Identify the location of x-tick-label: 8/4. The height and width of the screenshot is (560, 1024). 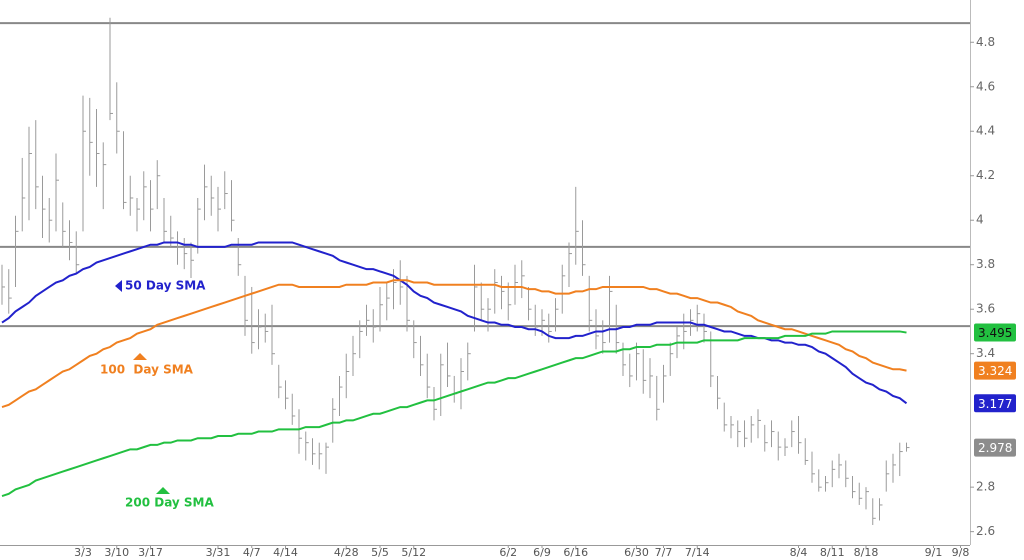
(799, 552).